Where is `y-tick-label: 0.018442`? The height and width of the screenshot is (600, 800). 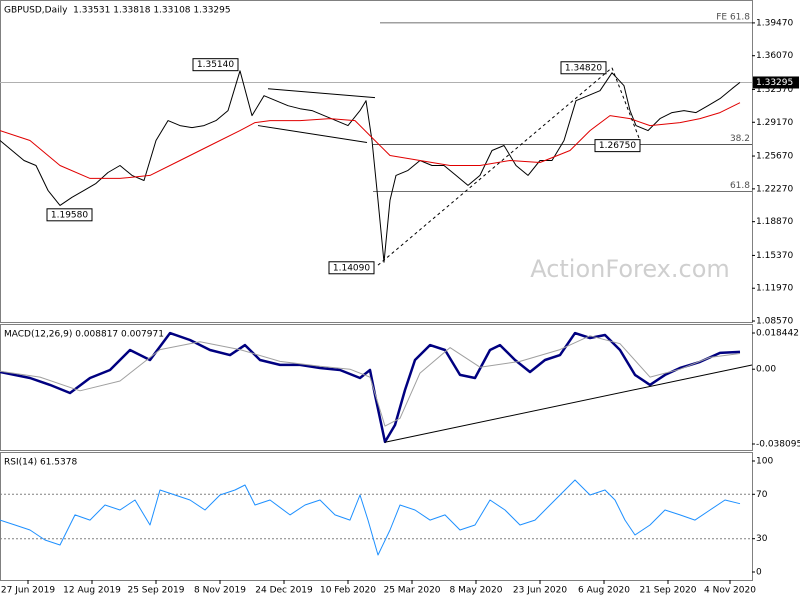
y-tick-label: 0.018442 is located at coordinates (777, 333).